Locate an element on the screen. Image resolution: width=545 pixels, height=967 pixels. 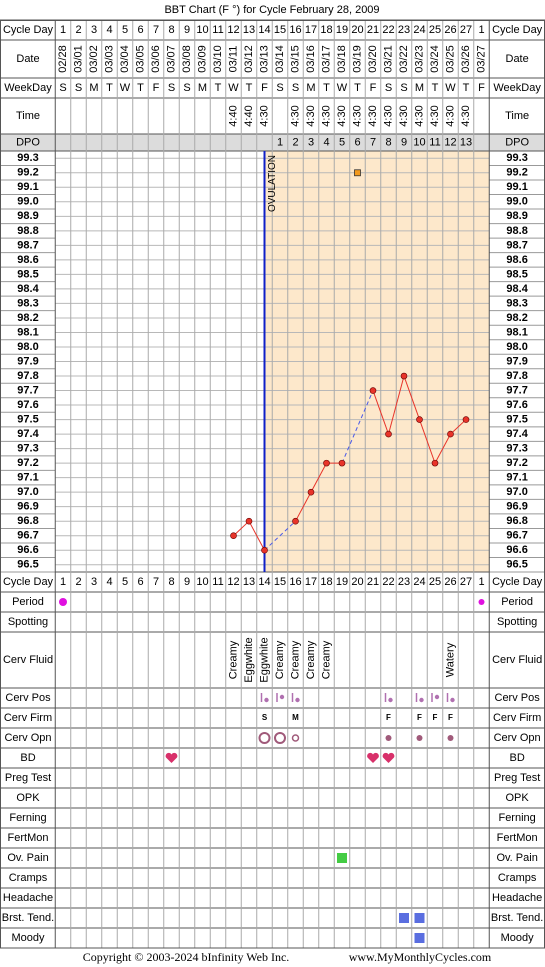
y-tick-label: 98.7 is located at coordinates (27, 245).